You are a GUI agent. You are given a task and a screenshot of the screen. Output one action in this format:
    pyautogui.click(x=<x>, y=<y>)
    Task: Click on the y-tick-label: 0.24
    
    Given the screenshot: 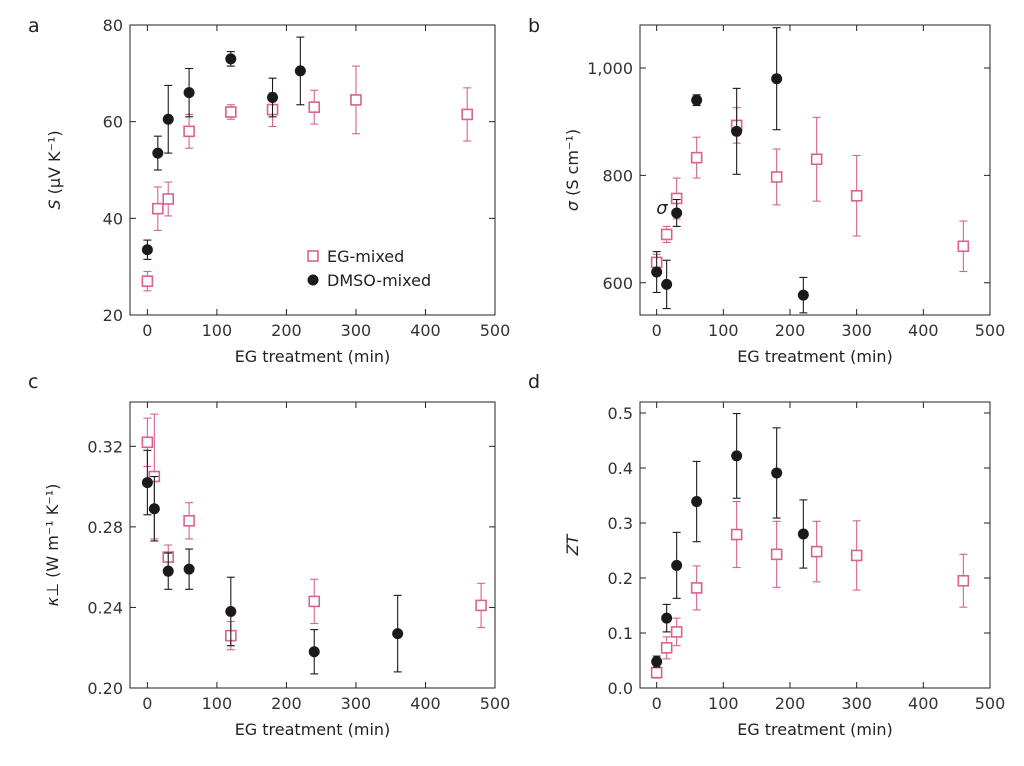 What is the action you would take?
    pyautogui.click(x=105, y=607)
    